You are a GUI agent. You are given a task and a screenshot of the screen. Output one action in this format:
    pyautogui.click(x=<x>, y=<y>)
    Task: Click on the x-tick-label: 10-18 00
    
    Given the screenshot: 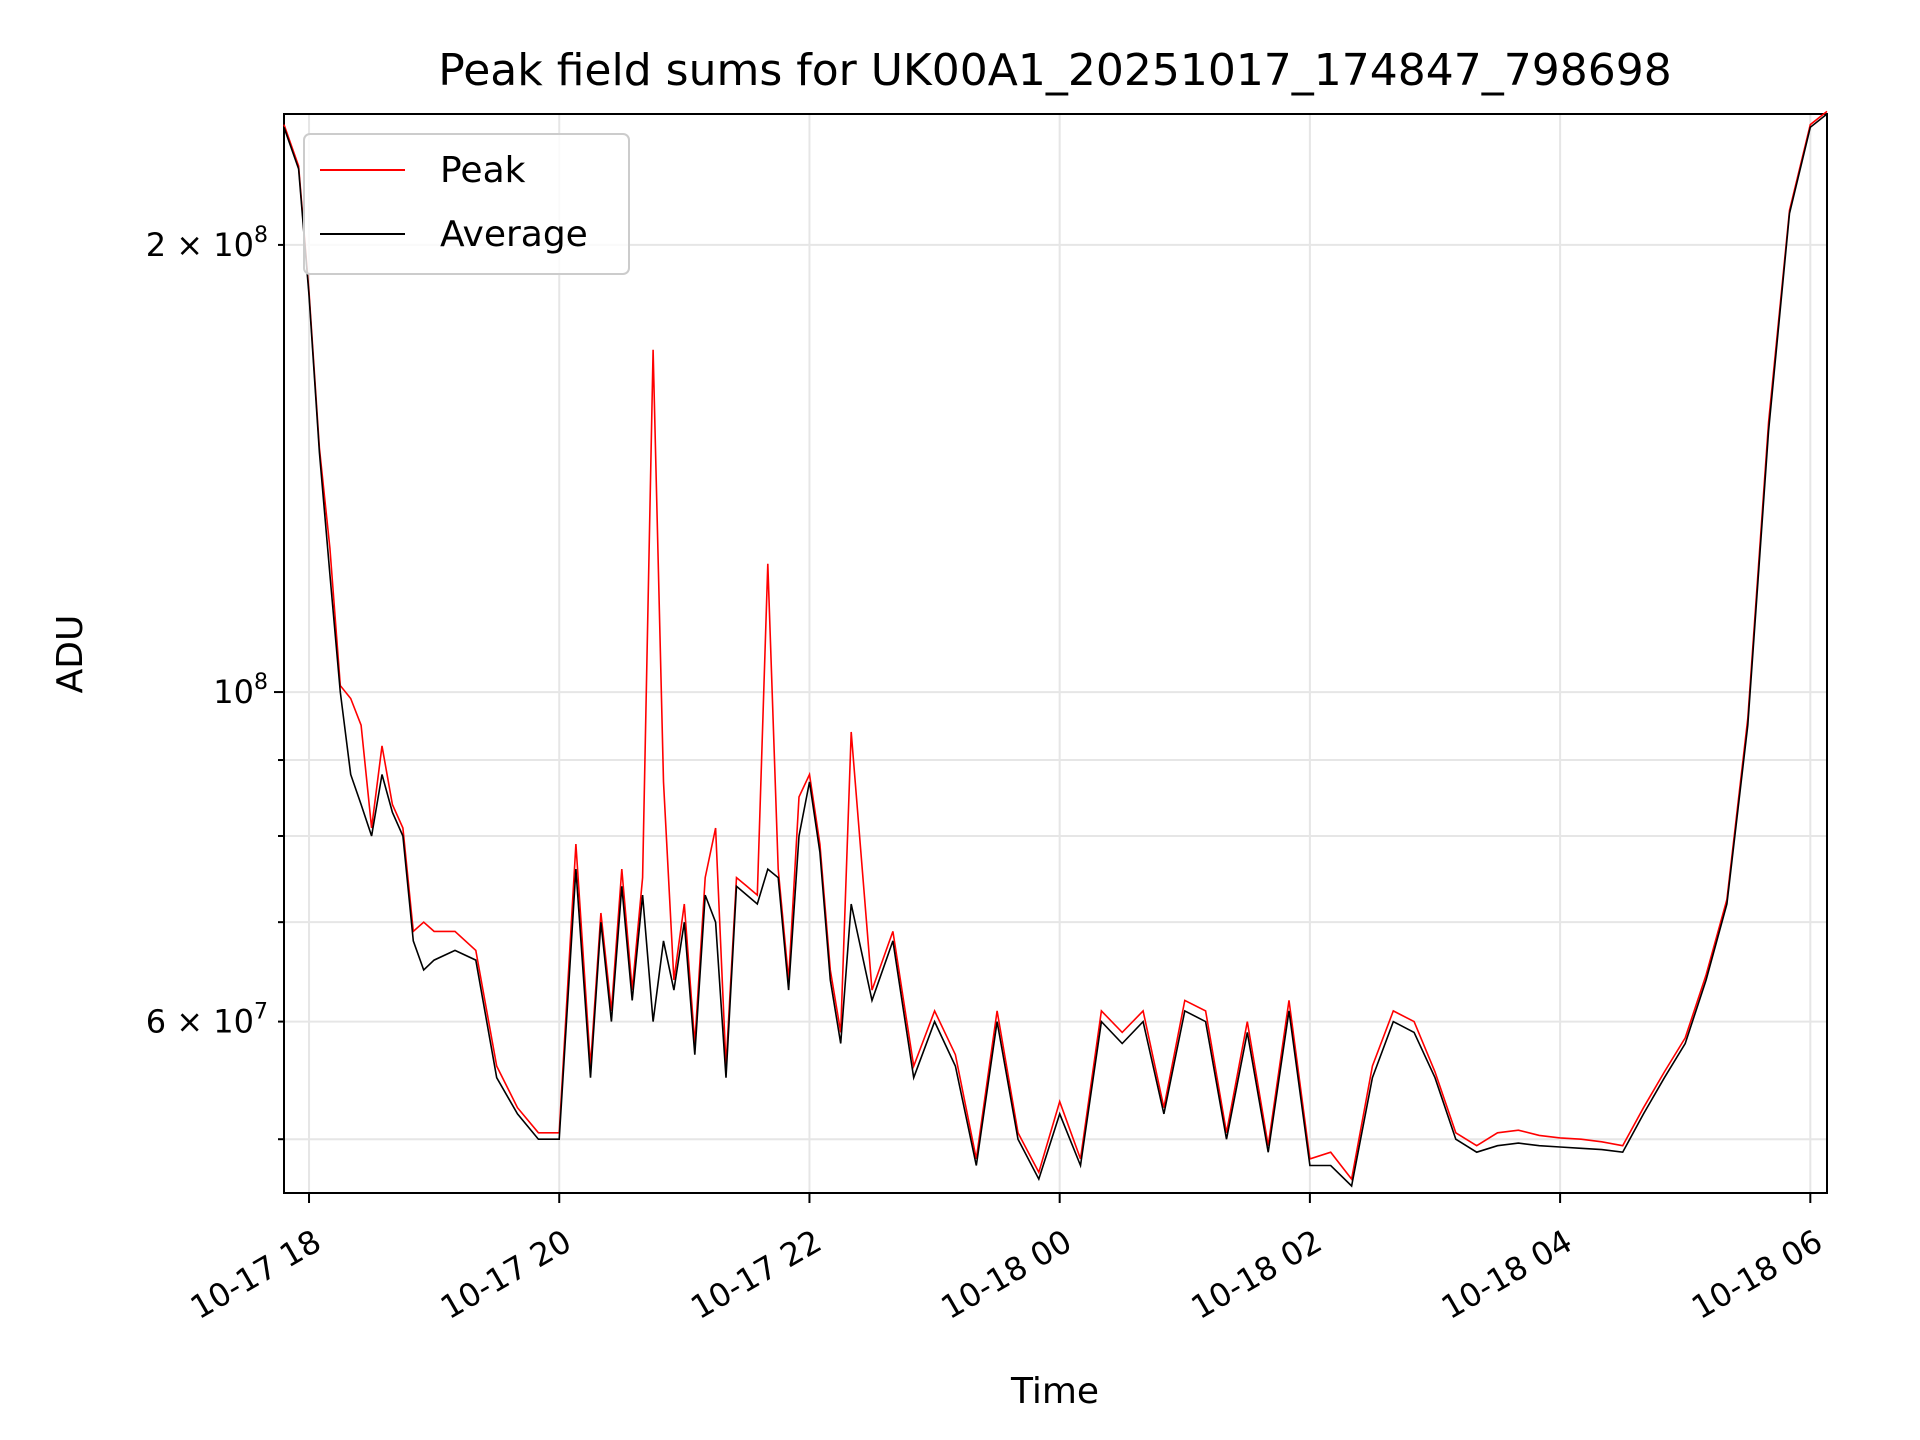 What is the action you would take?
    pyautogui.click(x=1006, y=1274)
    